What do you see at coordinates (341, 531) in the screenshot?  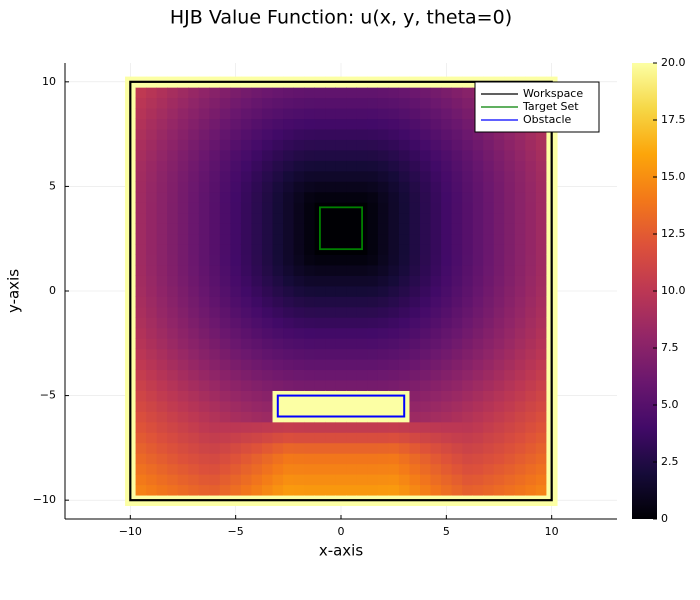 I see `x-tick-label: 0` at bounding box center [341, 531].